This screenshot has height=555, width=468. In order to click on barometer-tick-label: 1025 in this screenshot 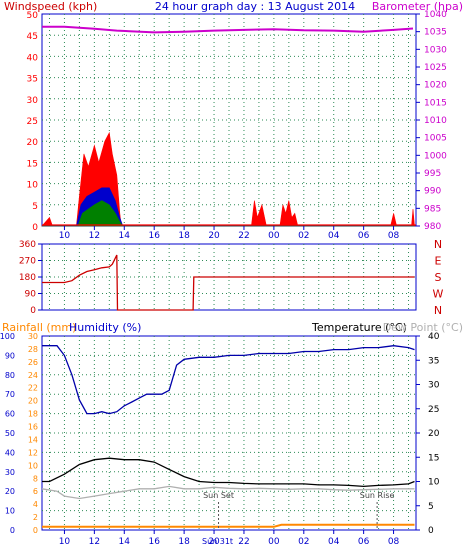, I will do `click(435, 68)`.